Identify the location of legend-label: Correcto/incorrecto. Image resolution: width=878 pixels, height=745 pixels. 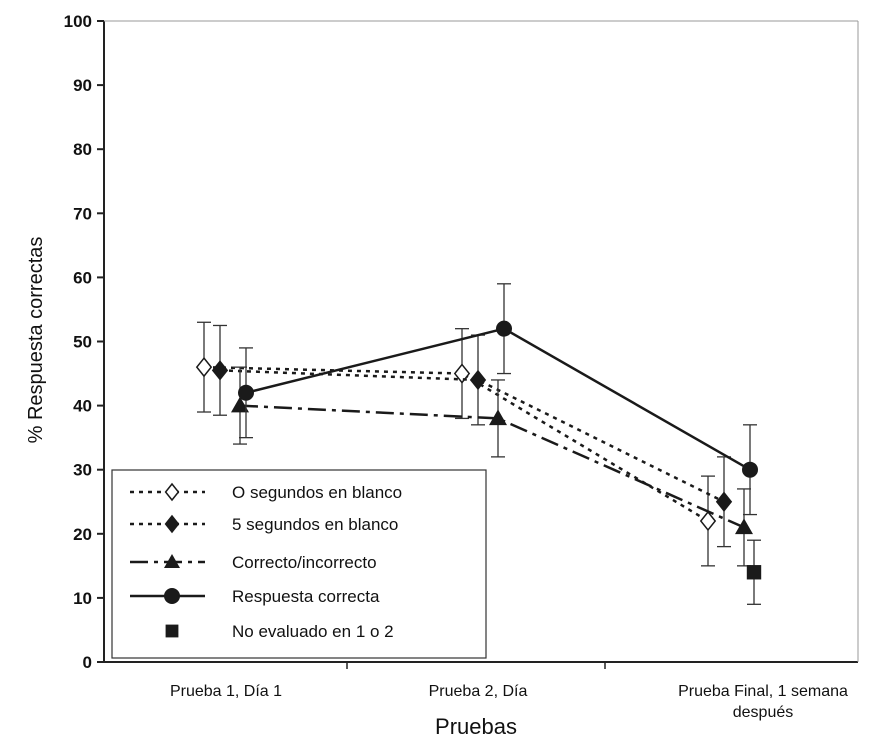
(304, 562).